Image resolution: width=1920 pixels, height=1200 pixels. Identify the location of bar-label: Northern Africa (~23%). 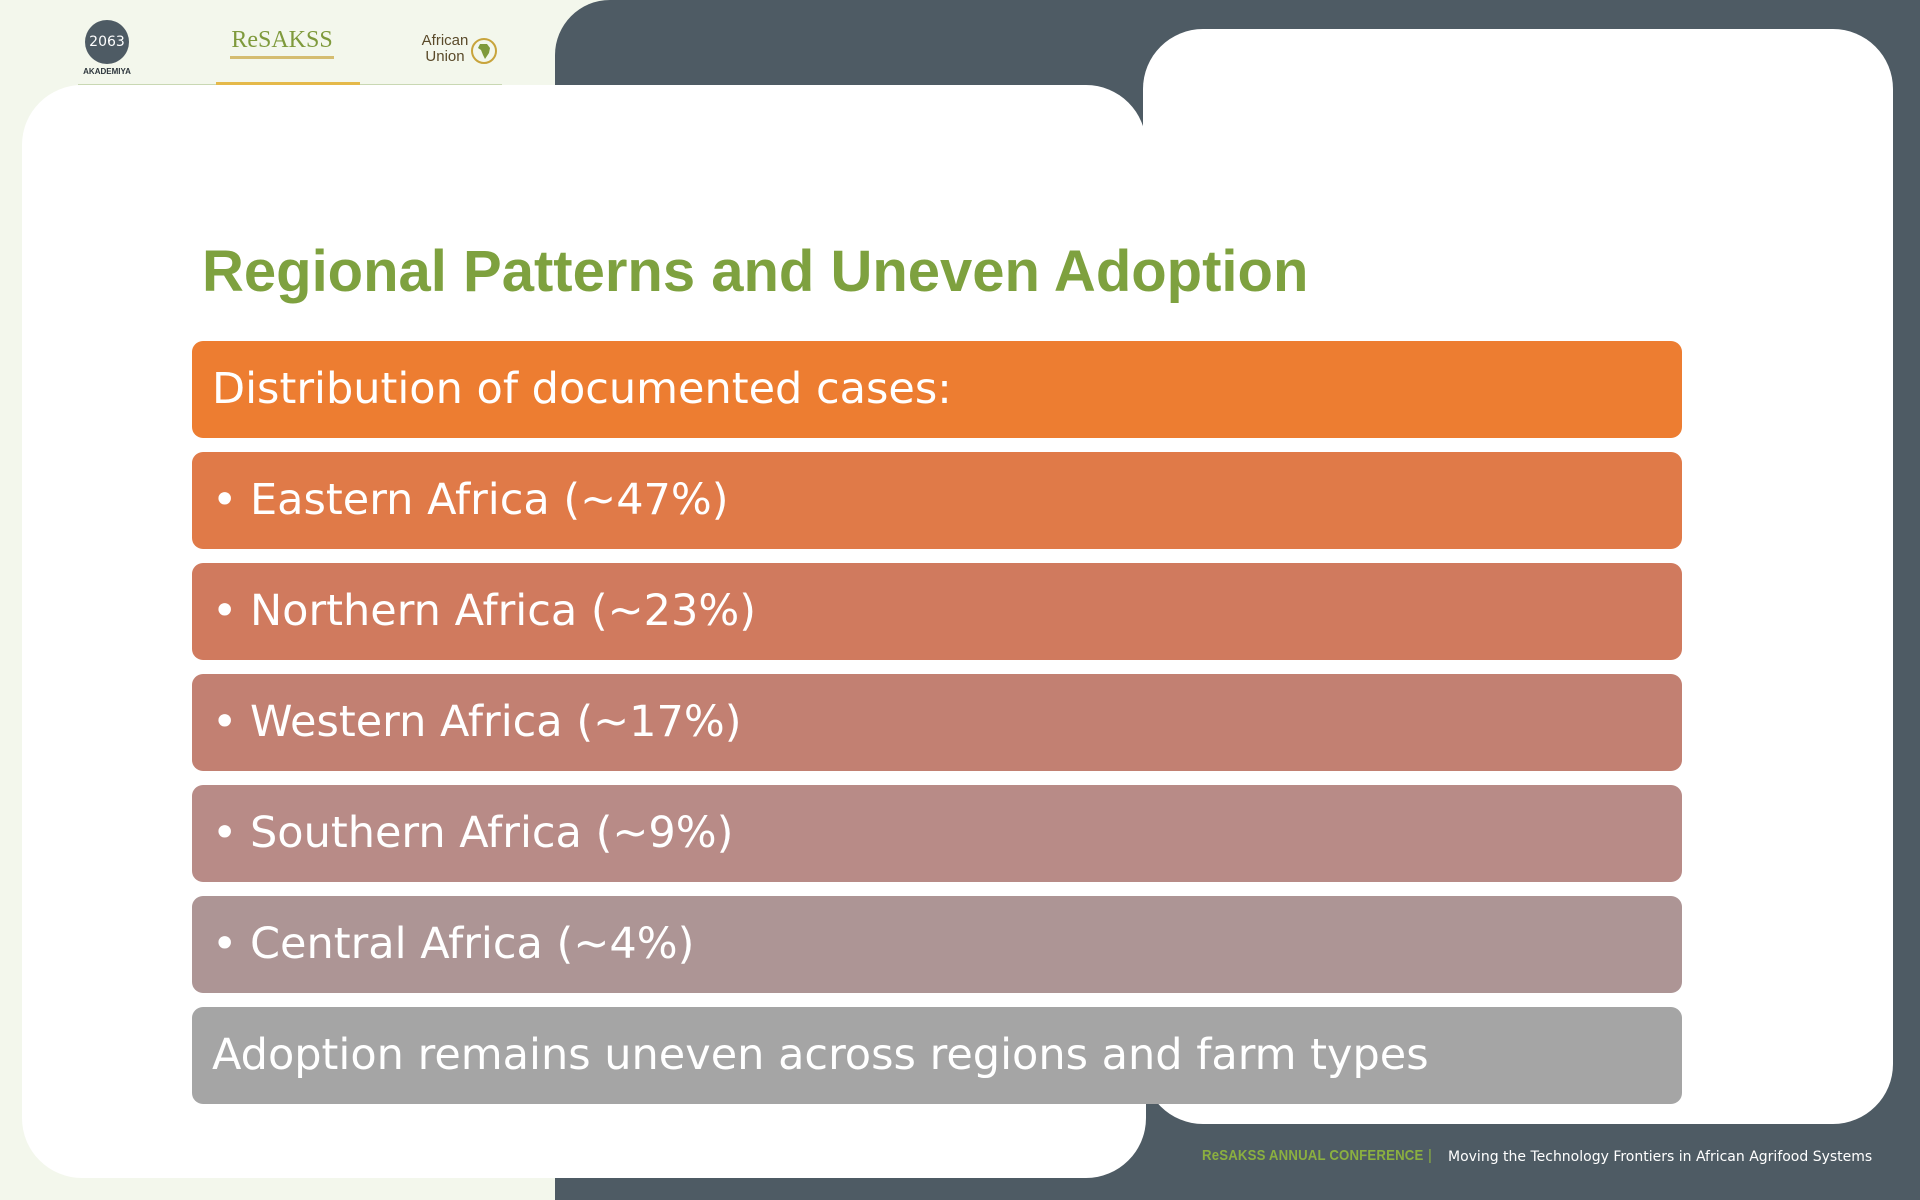
(503, 611).